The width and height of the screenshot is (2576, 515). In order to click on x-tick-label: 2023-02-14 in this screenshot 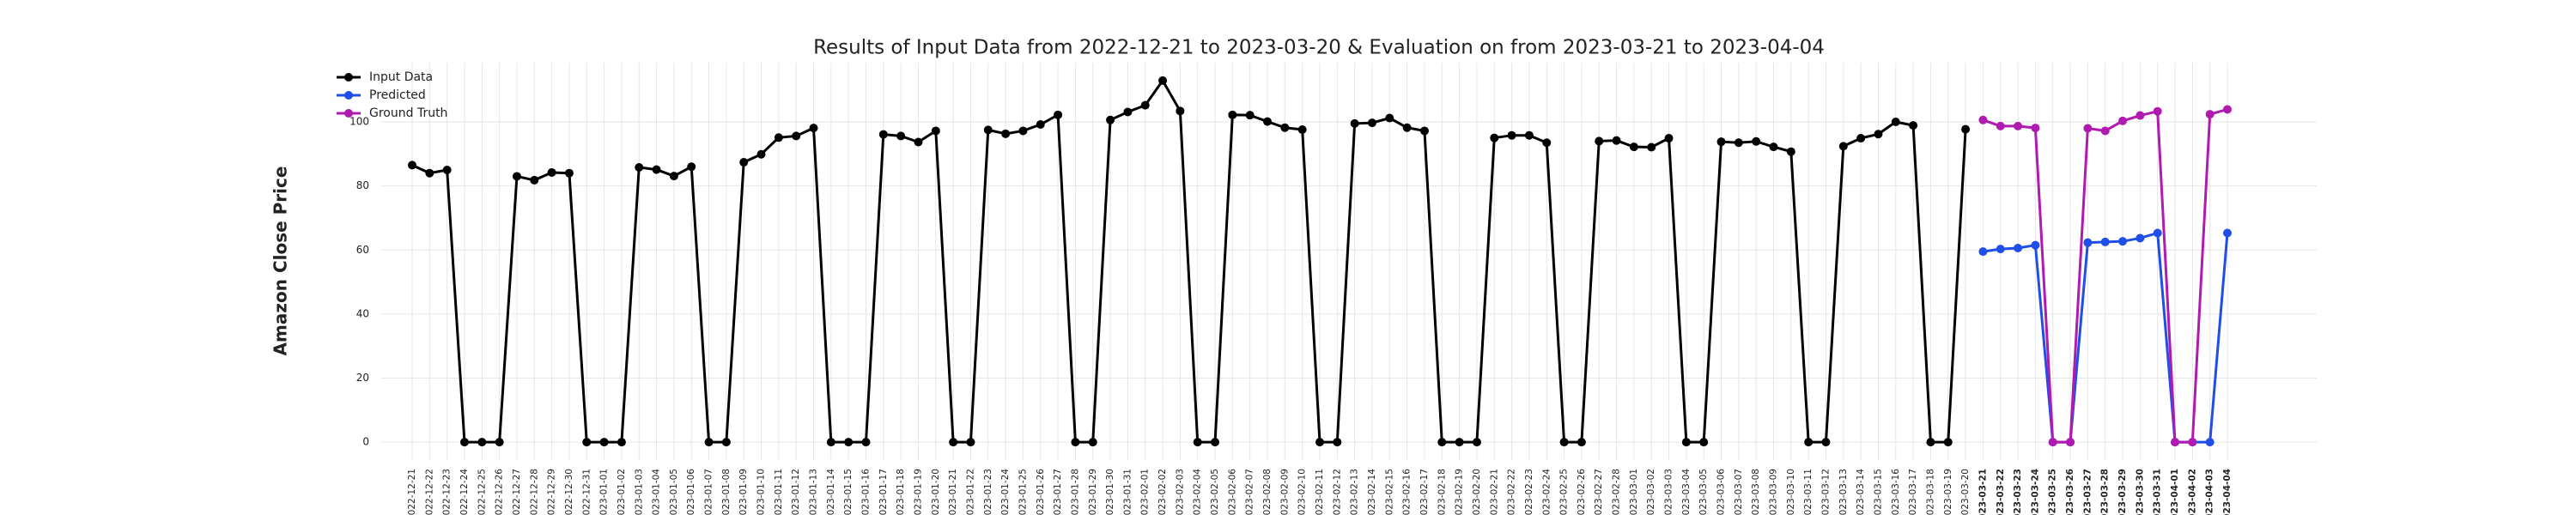, I will do `click(1372, 492)`.